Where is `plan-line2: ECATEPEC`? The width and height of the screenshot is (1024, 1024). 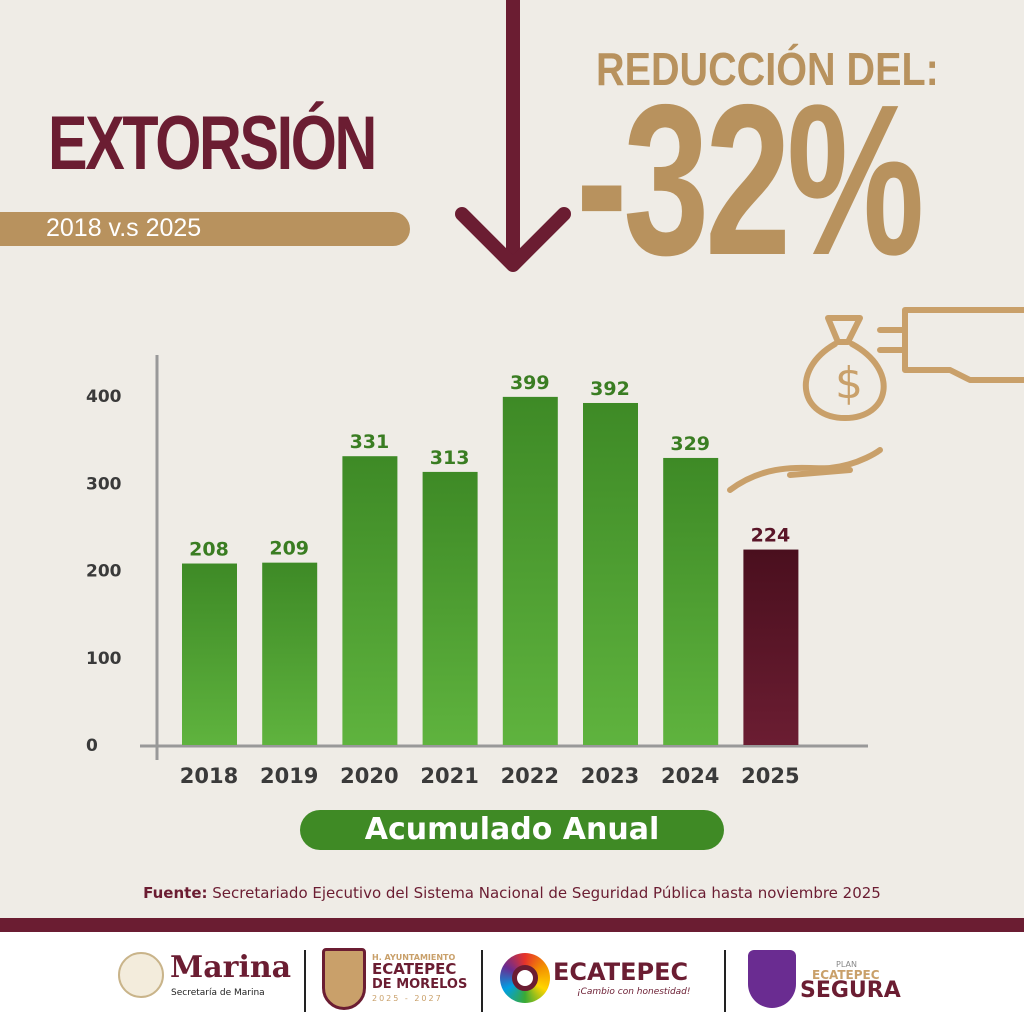
plan-line2: ECATEPEC is located at coordinates (846, 975).